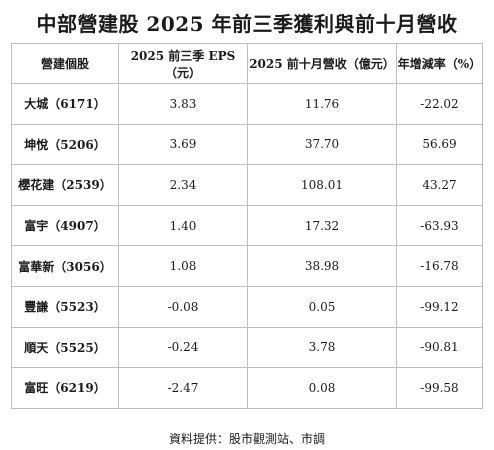 This screenshot has width=494, height=450. Describe the element at coordinates (246, 439) in the screenshot. I see `source-note: 資料提供：股市觀測站、市調` at that location.